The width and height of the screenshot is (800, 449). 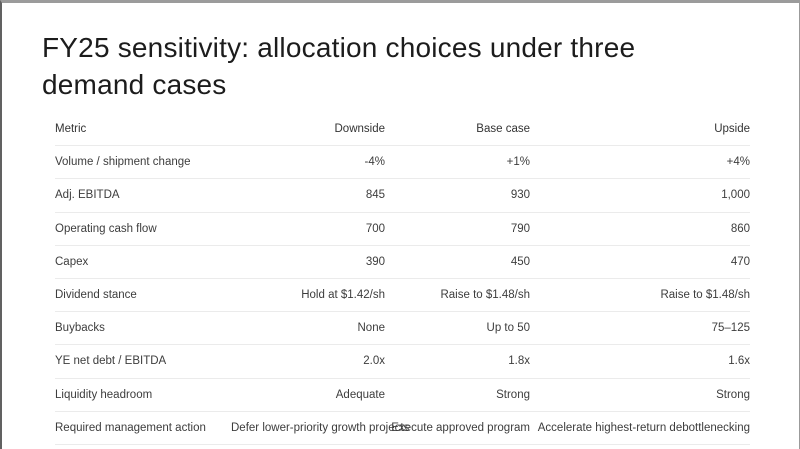 I want to click on cell-base-case: 450, so click(x=520, y=261).